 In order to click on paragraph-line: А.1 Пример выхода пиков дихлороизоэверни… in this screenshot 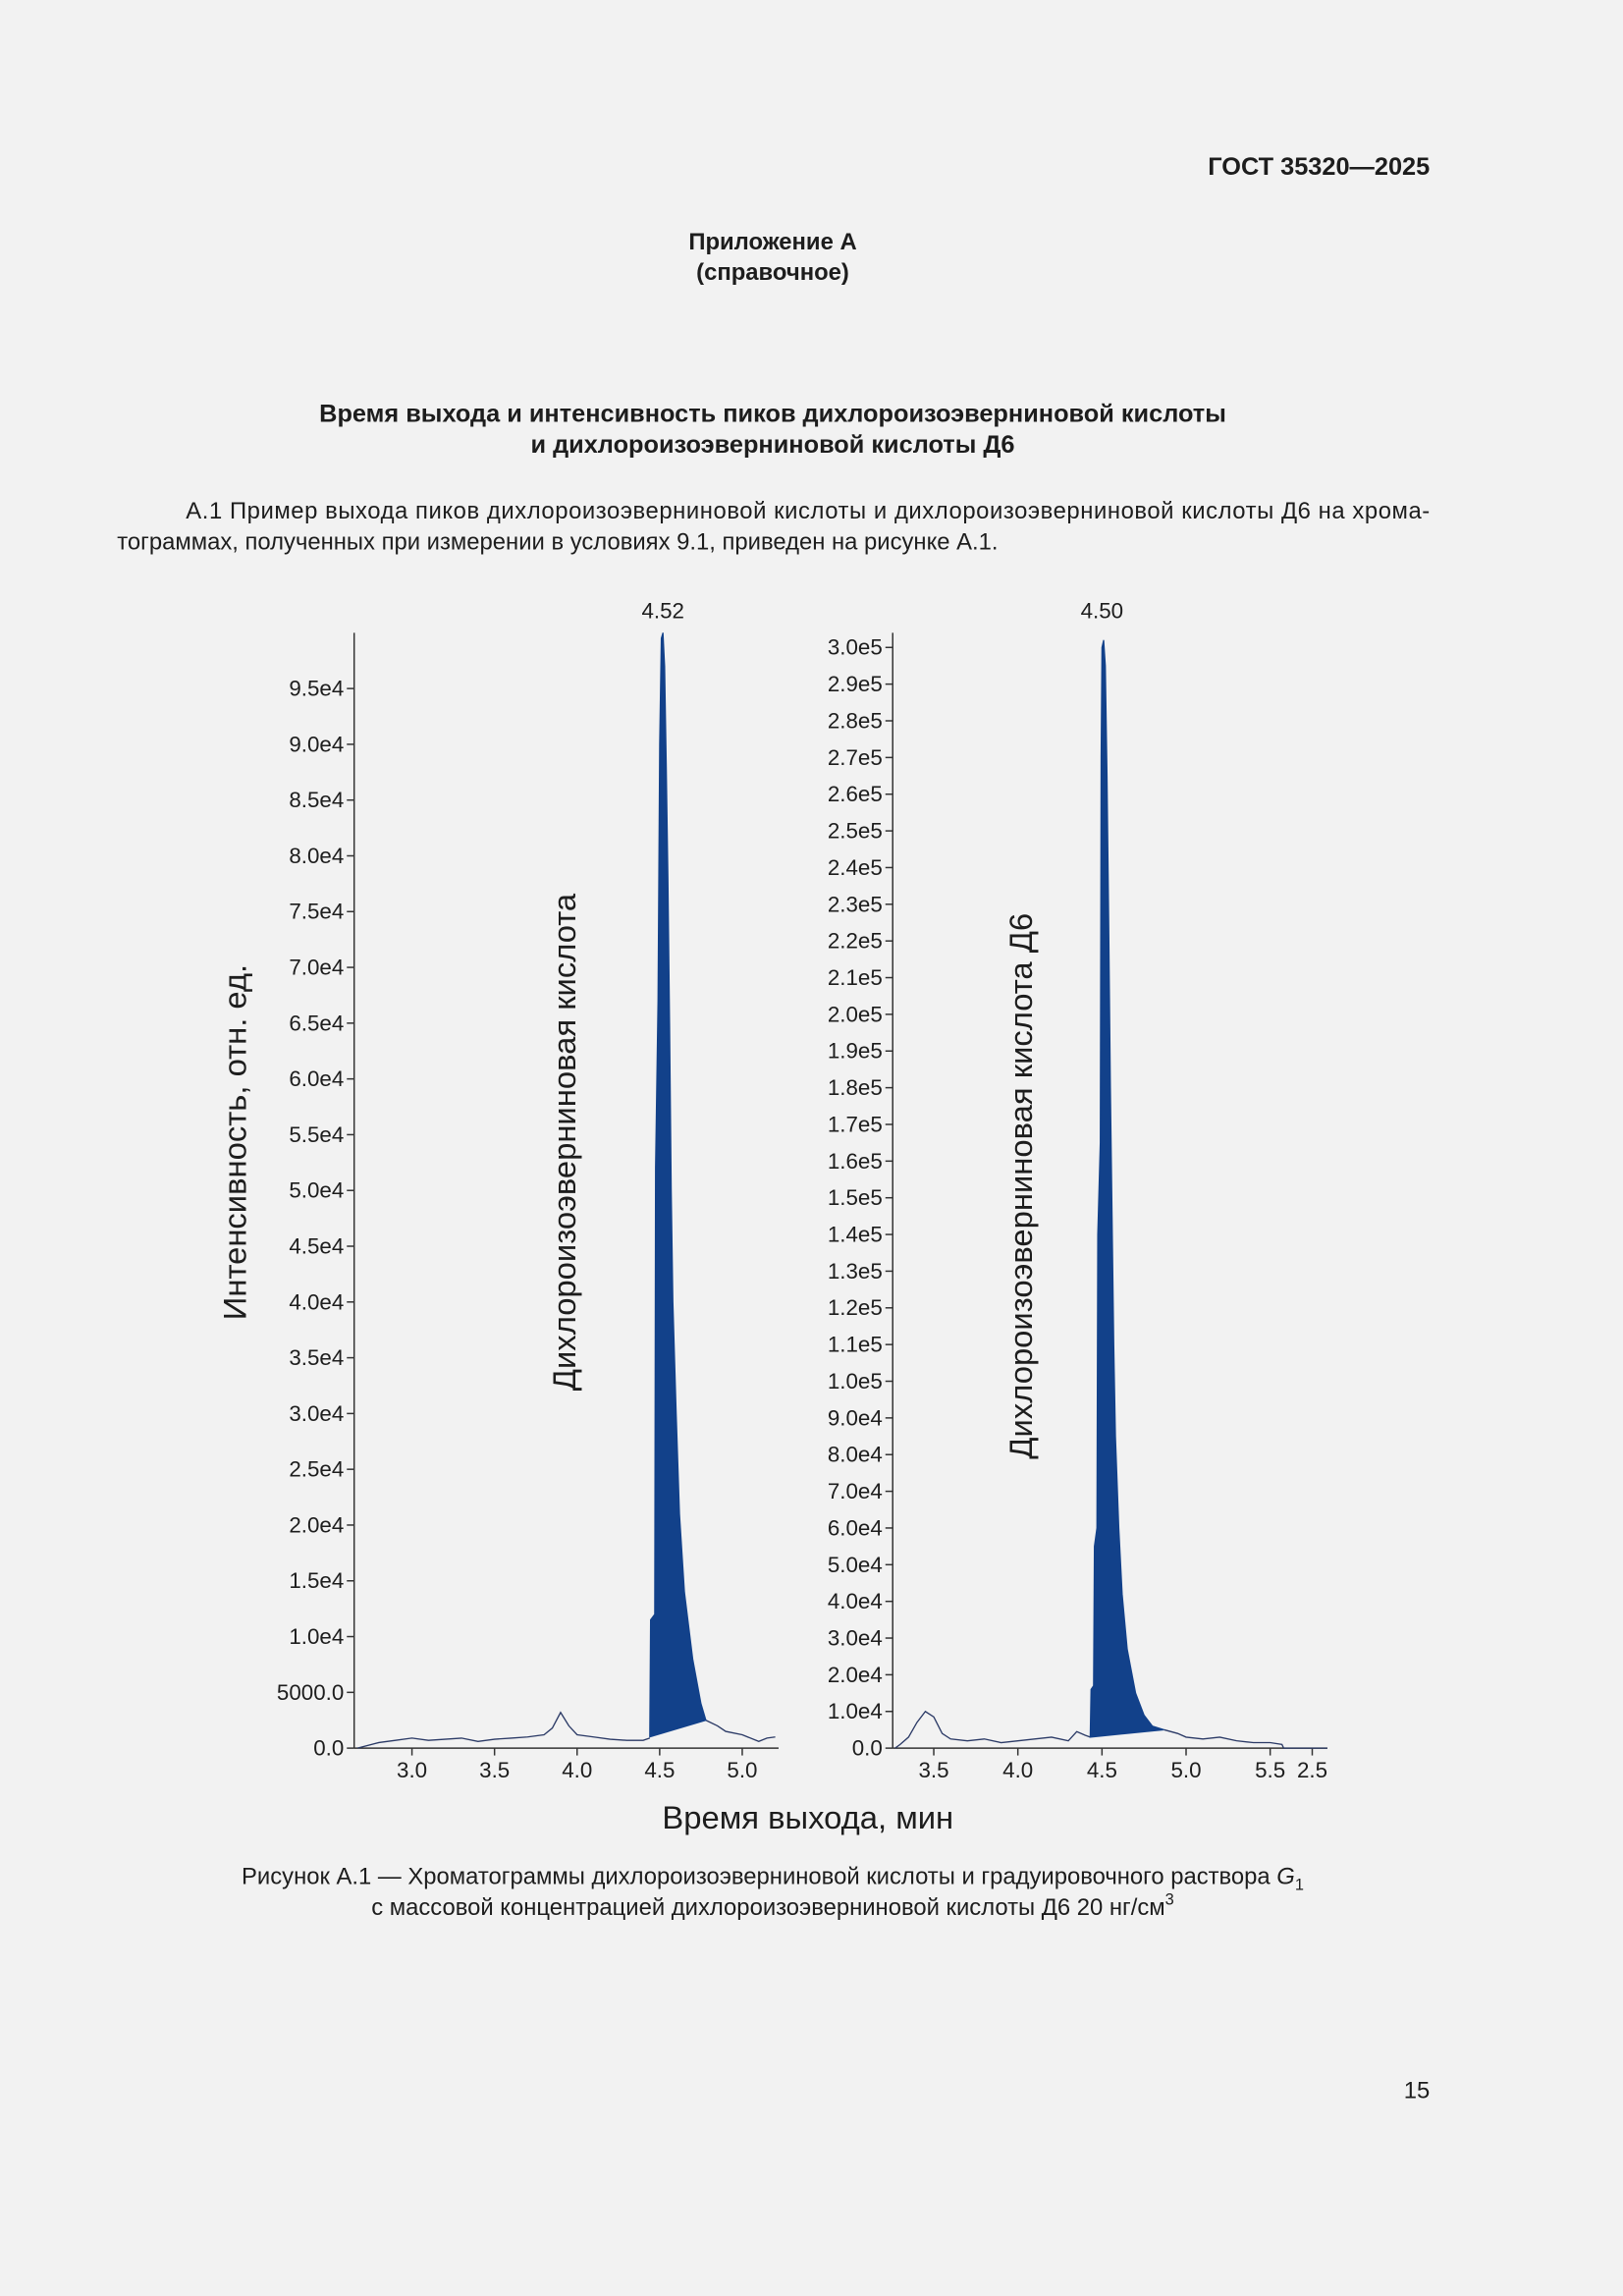, I will do `click(808, 511)`.